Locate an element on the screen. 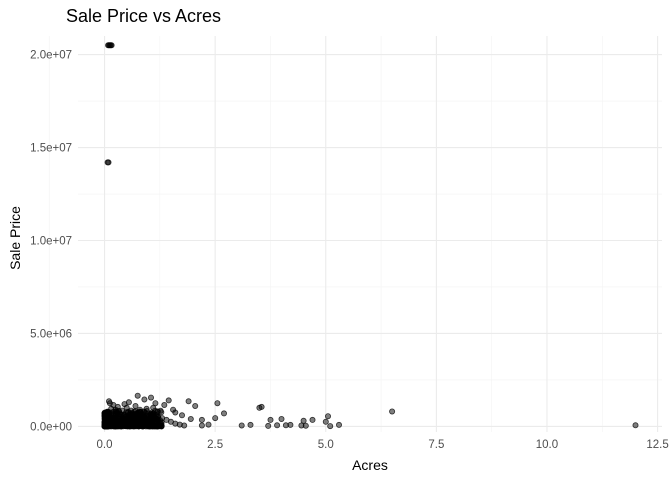 Image resolution: width=672 pixels, height=480 pixels. x-tick-label: 12.5 is located at coordinates (657, 445).